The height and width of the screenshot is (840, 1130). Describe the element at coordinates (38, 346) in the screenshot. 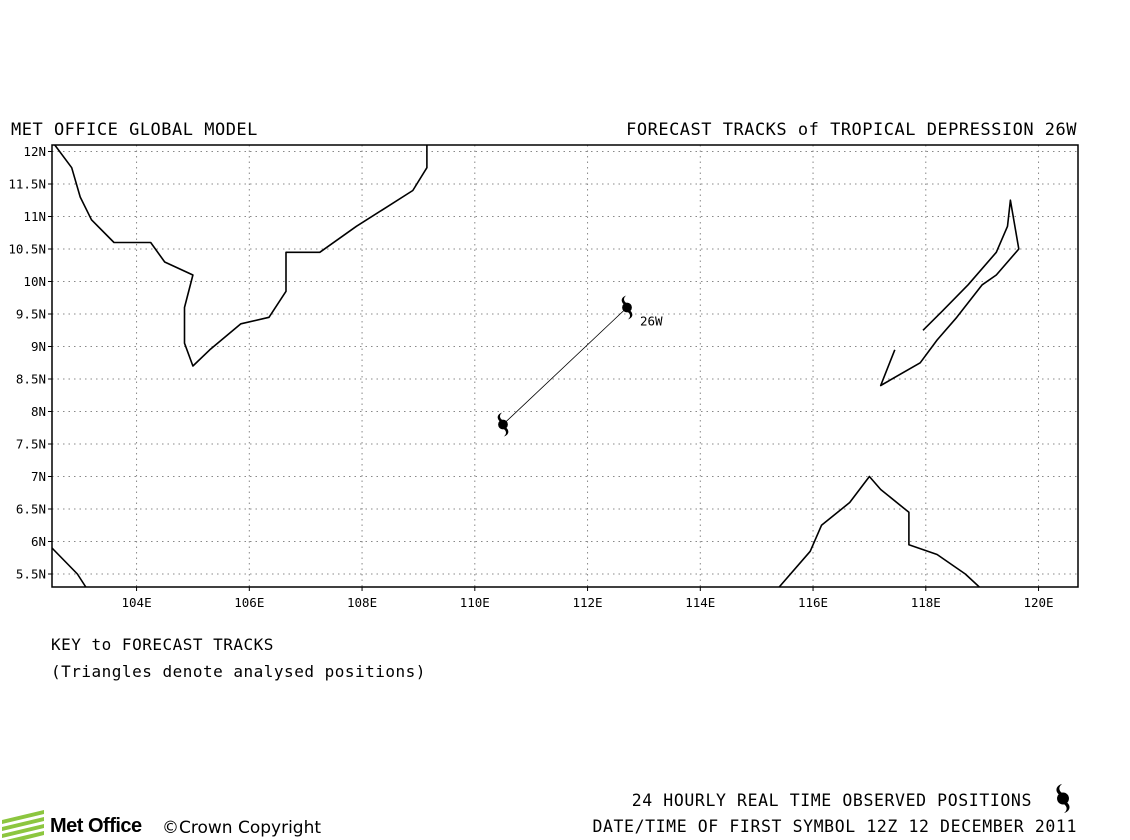

I see `lat-tick-label: 9N` at that location.